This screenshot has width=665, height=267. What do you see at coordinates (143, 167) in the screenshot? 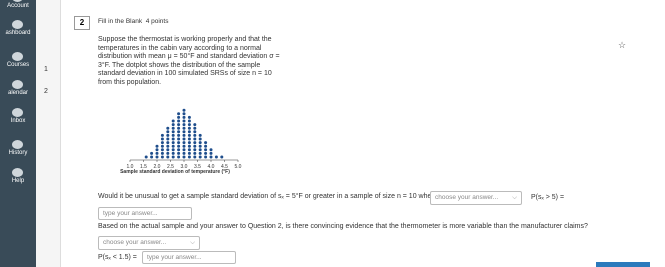
I see `x-tick-label: 1.5` at bounding box center [143, 167].